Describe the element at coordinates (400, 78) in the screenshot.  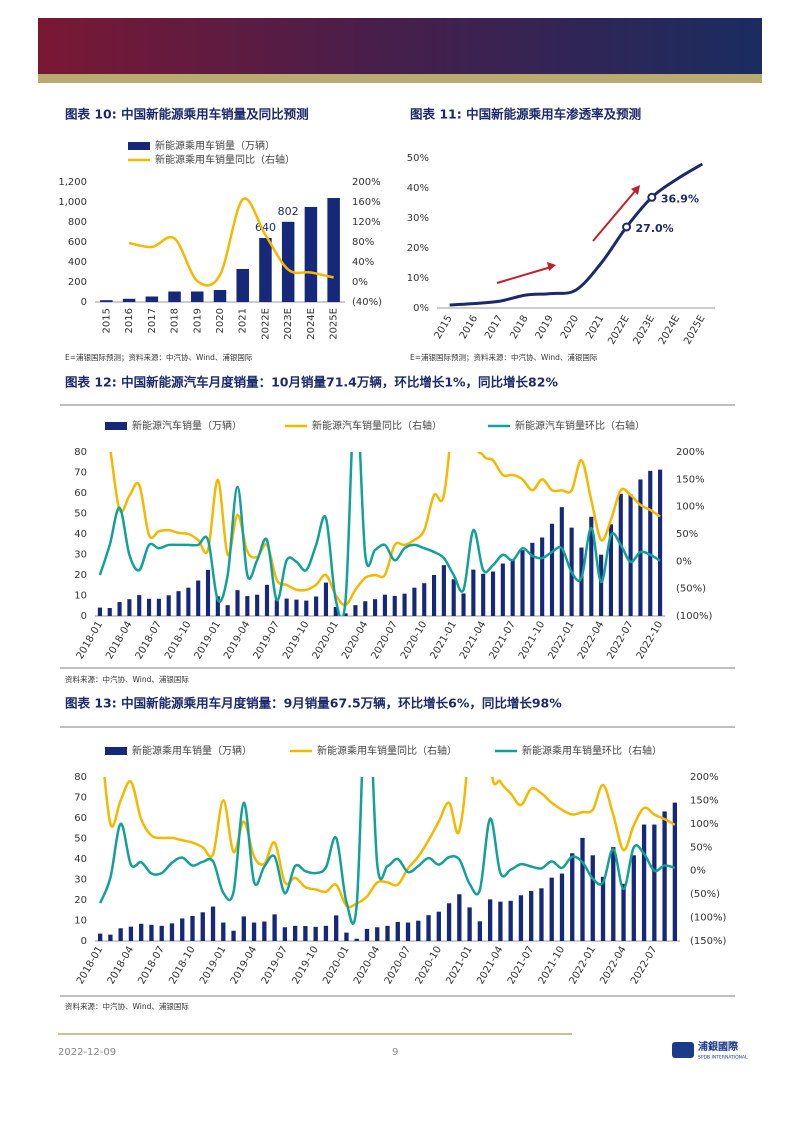
I see `header-stripe` at that location.